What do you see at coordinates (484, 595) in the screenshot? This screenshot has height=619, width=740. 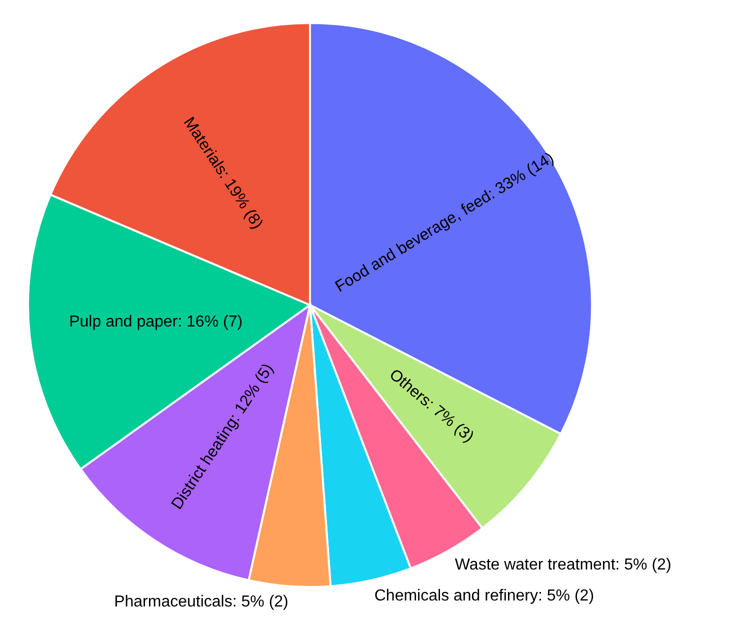 I see `slice-label: Chemicals and refinery: 5% (2)` at bounding box center [484, 595].